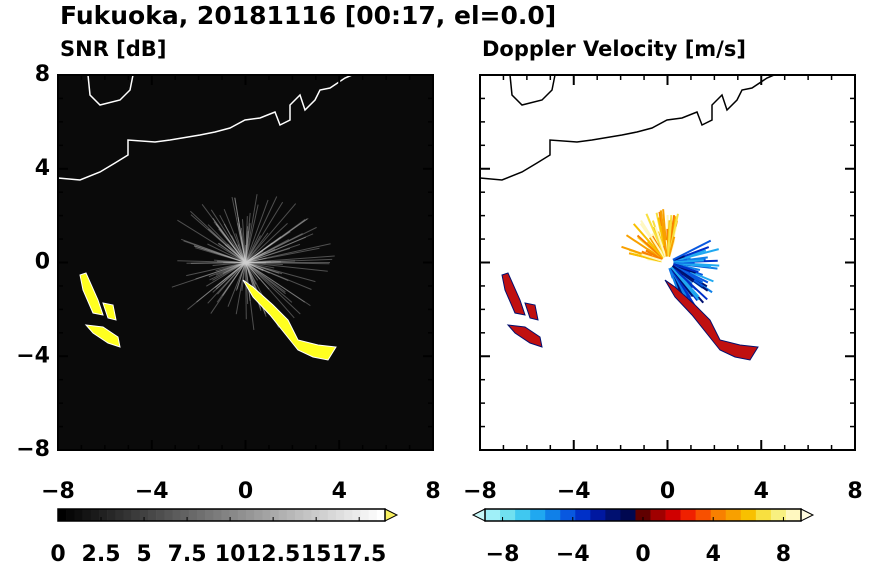  What do you see at coordinates (187, 554) in the screenshot?
I see `colorbar-tick-label: 7.5` at bounding box center [187, 554].